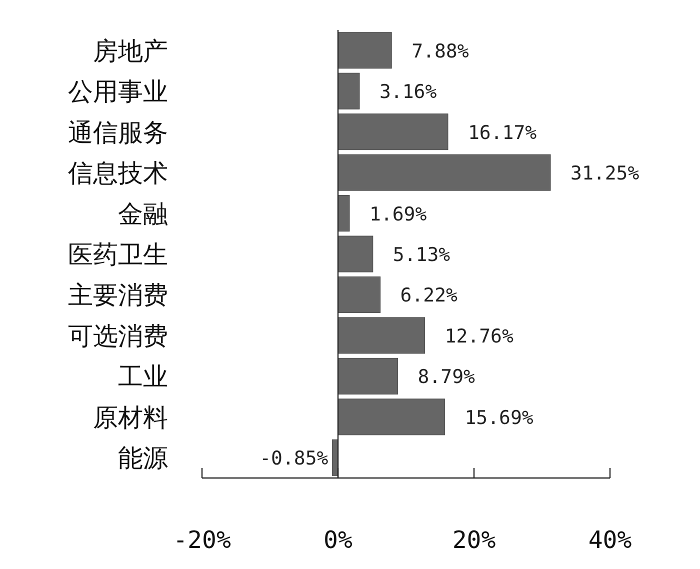  What do you see at coordinates (610, 540) in the screenshot?
I see `x-tick-label: 40%` at bounding box center [610, 540].